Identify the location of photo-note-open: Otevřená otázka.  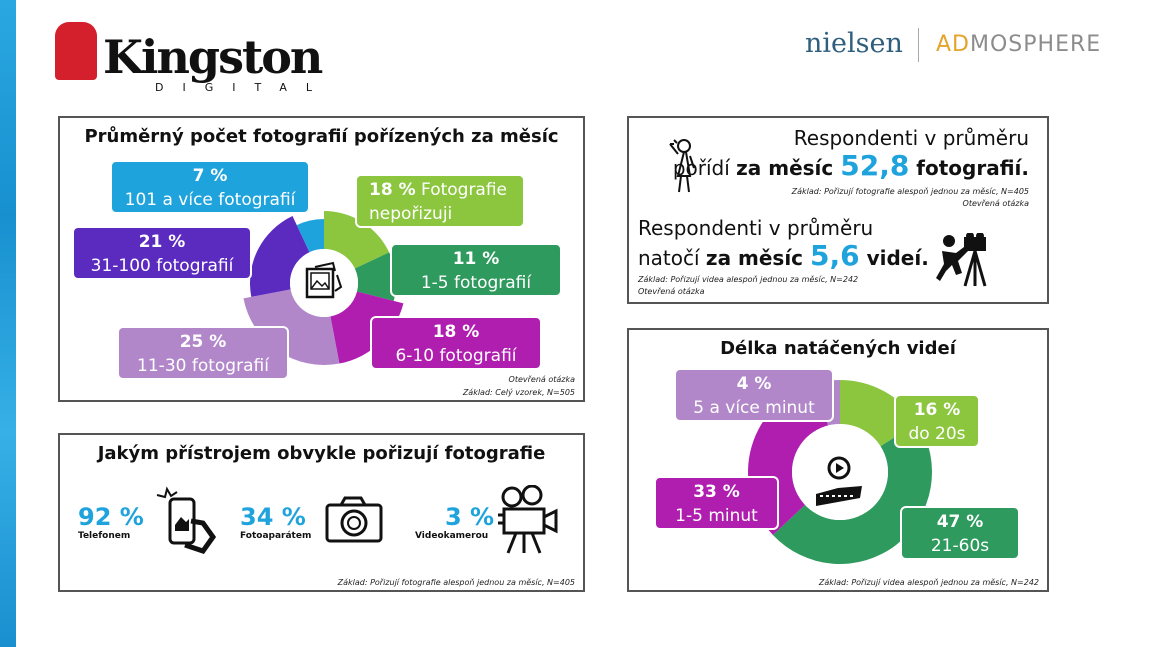
(995, 203).